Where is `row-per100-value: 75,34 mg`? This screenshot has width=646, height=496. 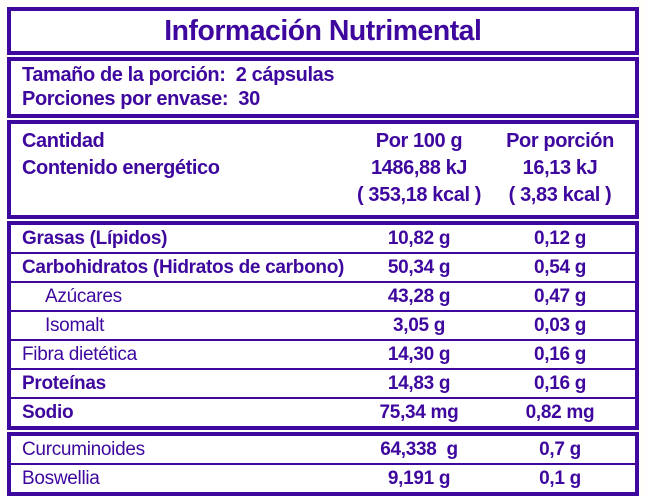 row-per100-value: 75,34 mg is located at coordinates (419, 412).